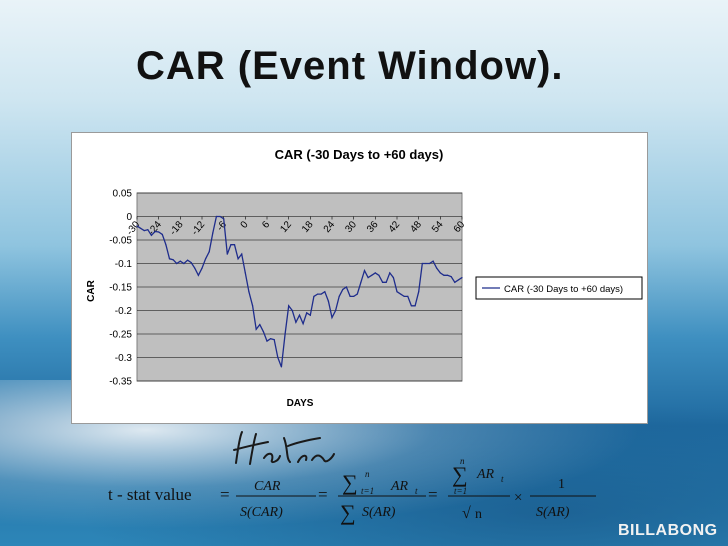 The height and width of the screenshot is (546, 728). I want to click on y-tick-label: -0.25, so click(120, 335).